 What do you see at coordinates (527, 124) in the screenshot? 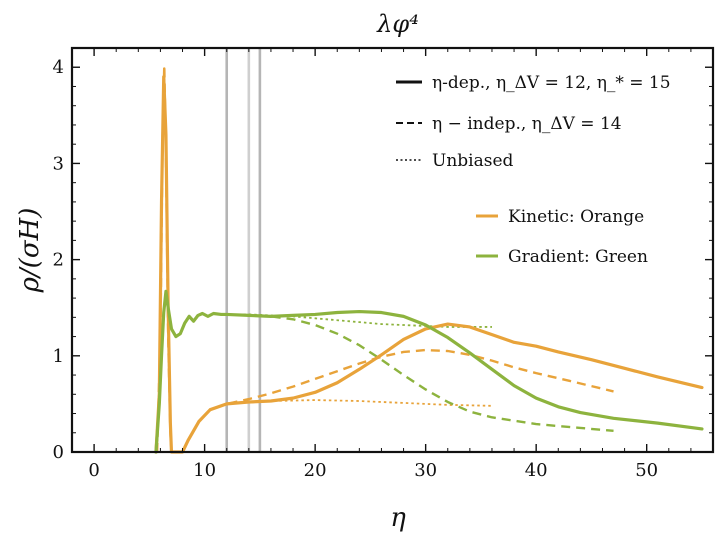
I see `legend-style-label-1: η − indep., η_ΔV = 14` at bounding box center [527, 124].